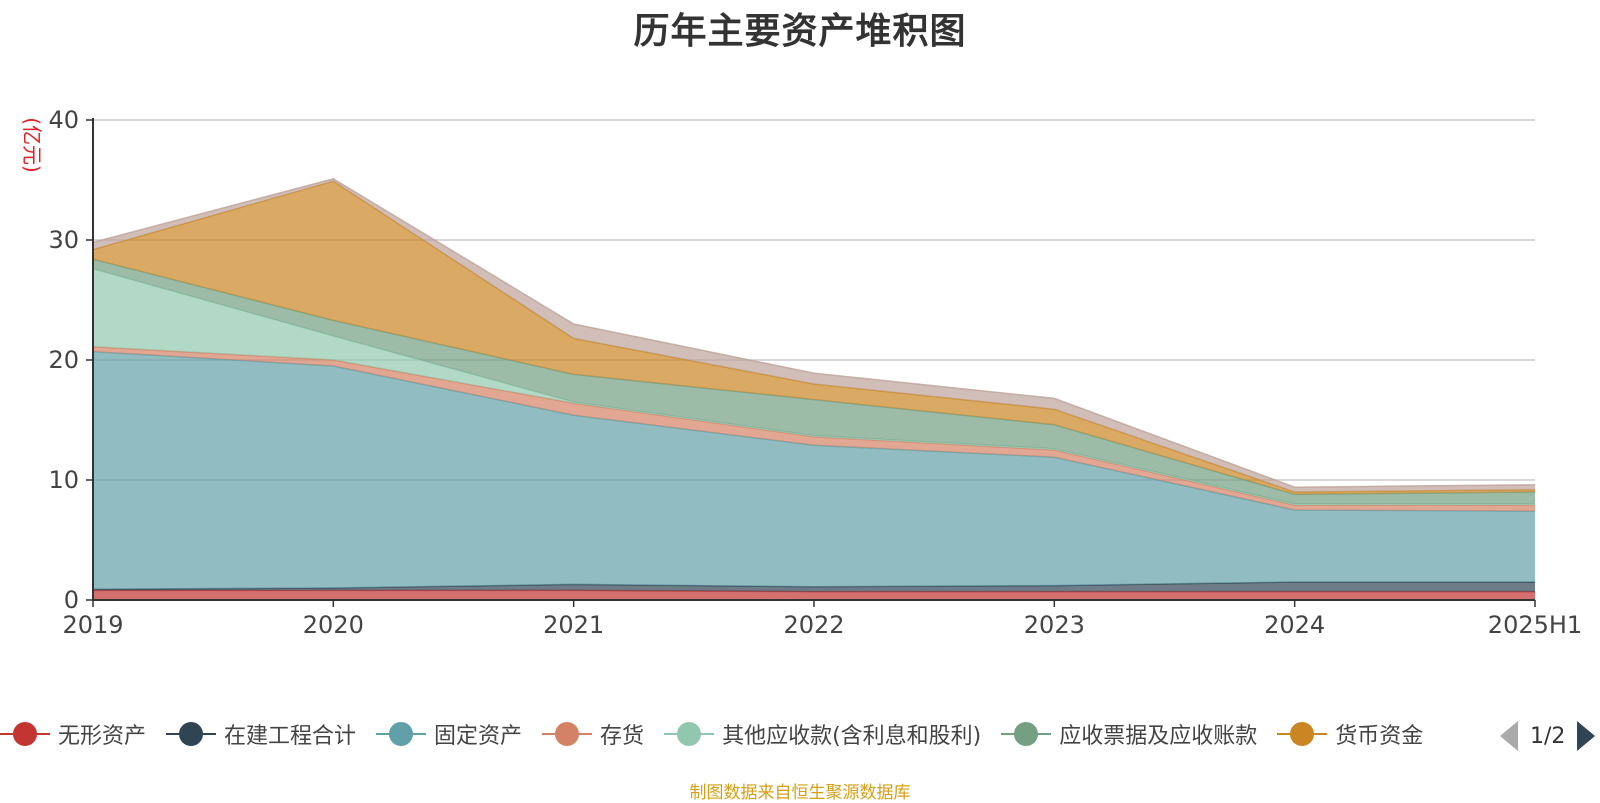  Describe the element at coordinates (1294, 625) in the screenshot. I see `x-tick-label: 2024` at that location.